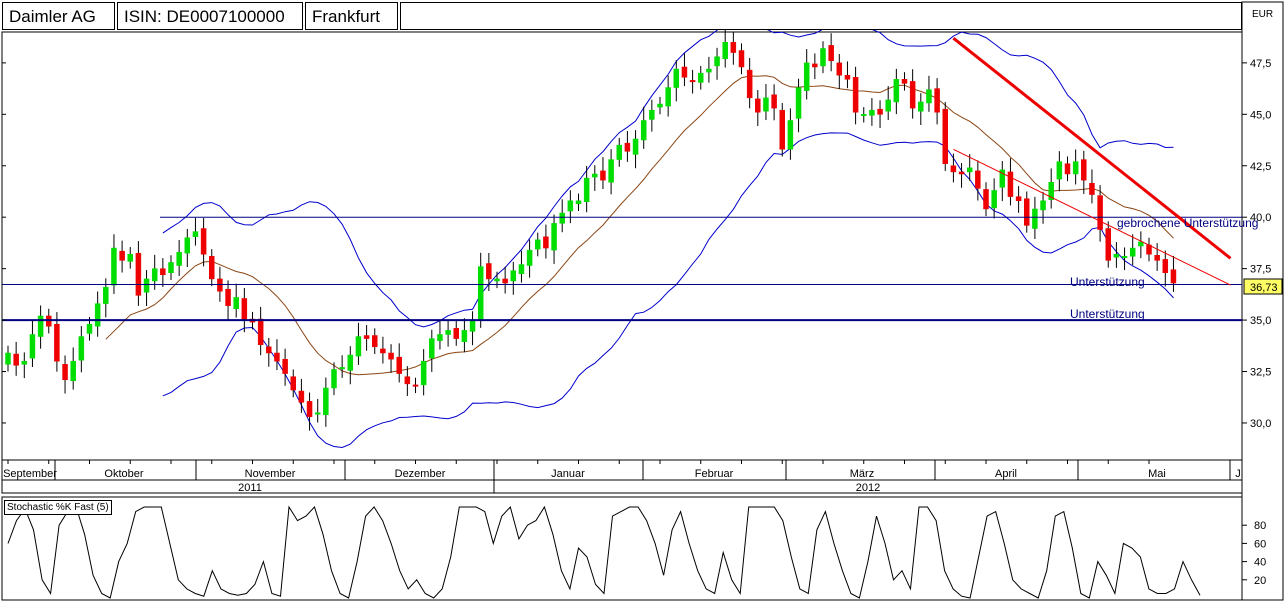 The height and width of the screenshot is (602, 1285). What do you see at coordinates (1260, 526) in the screenshot?
I see `stoch-y-tick-label: 80` at bounding box center [1260, 526].